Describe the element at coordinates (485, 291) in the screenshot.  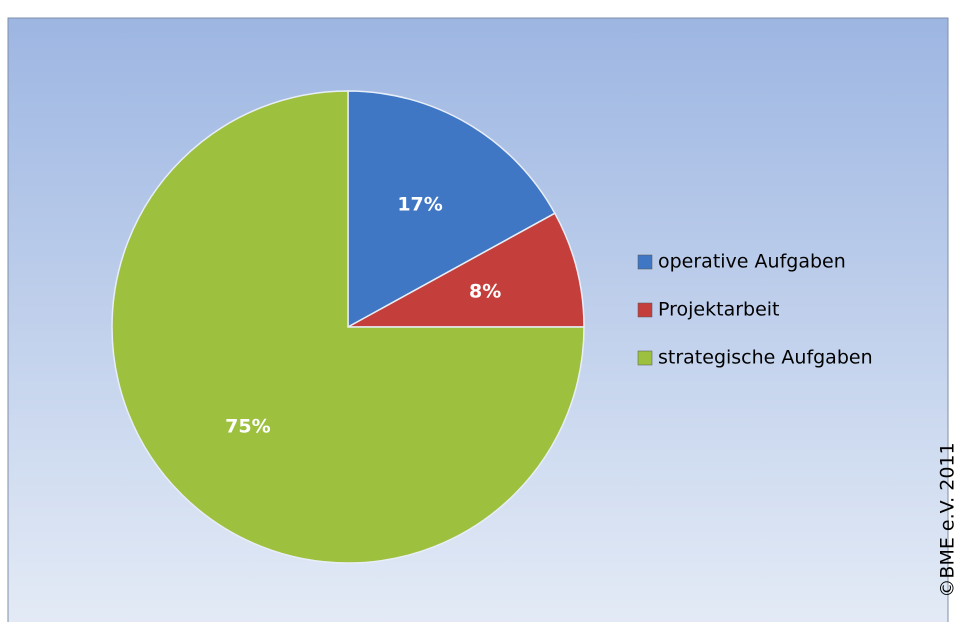
I see `data-label: 8%` at that location.